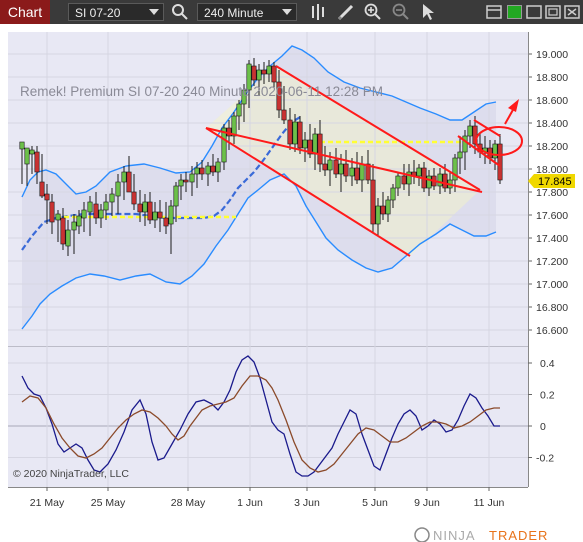  What do you see at coordinates (552, 239) in the screenshot?
I see `price-tick-label: 17.400` at bounding box center [552, 239].